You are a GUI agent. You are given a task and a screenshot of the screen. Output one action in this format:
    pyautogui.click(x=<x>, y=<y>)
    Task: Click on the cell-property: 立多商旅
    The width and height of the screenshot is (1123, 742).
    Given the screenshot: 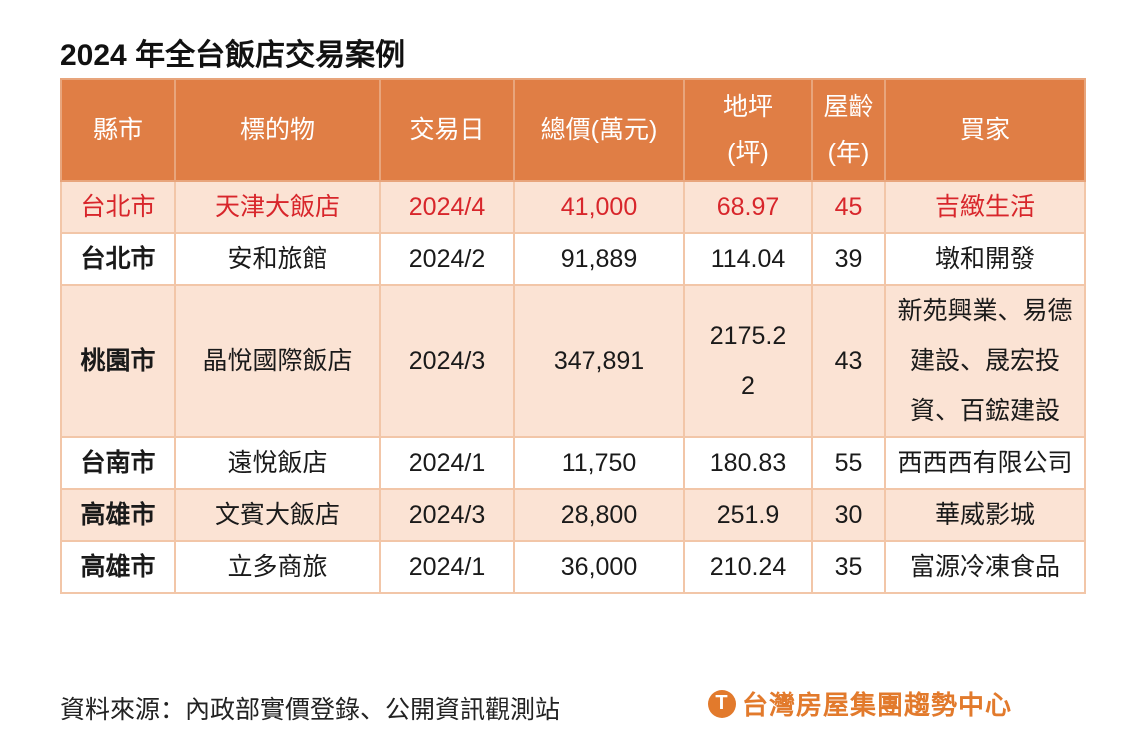 What is the action you would take?
    pyautogui.click(x=277, y=567)
    